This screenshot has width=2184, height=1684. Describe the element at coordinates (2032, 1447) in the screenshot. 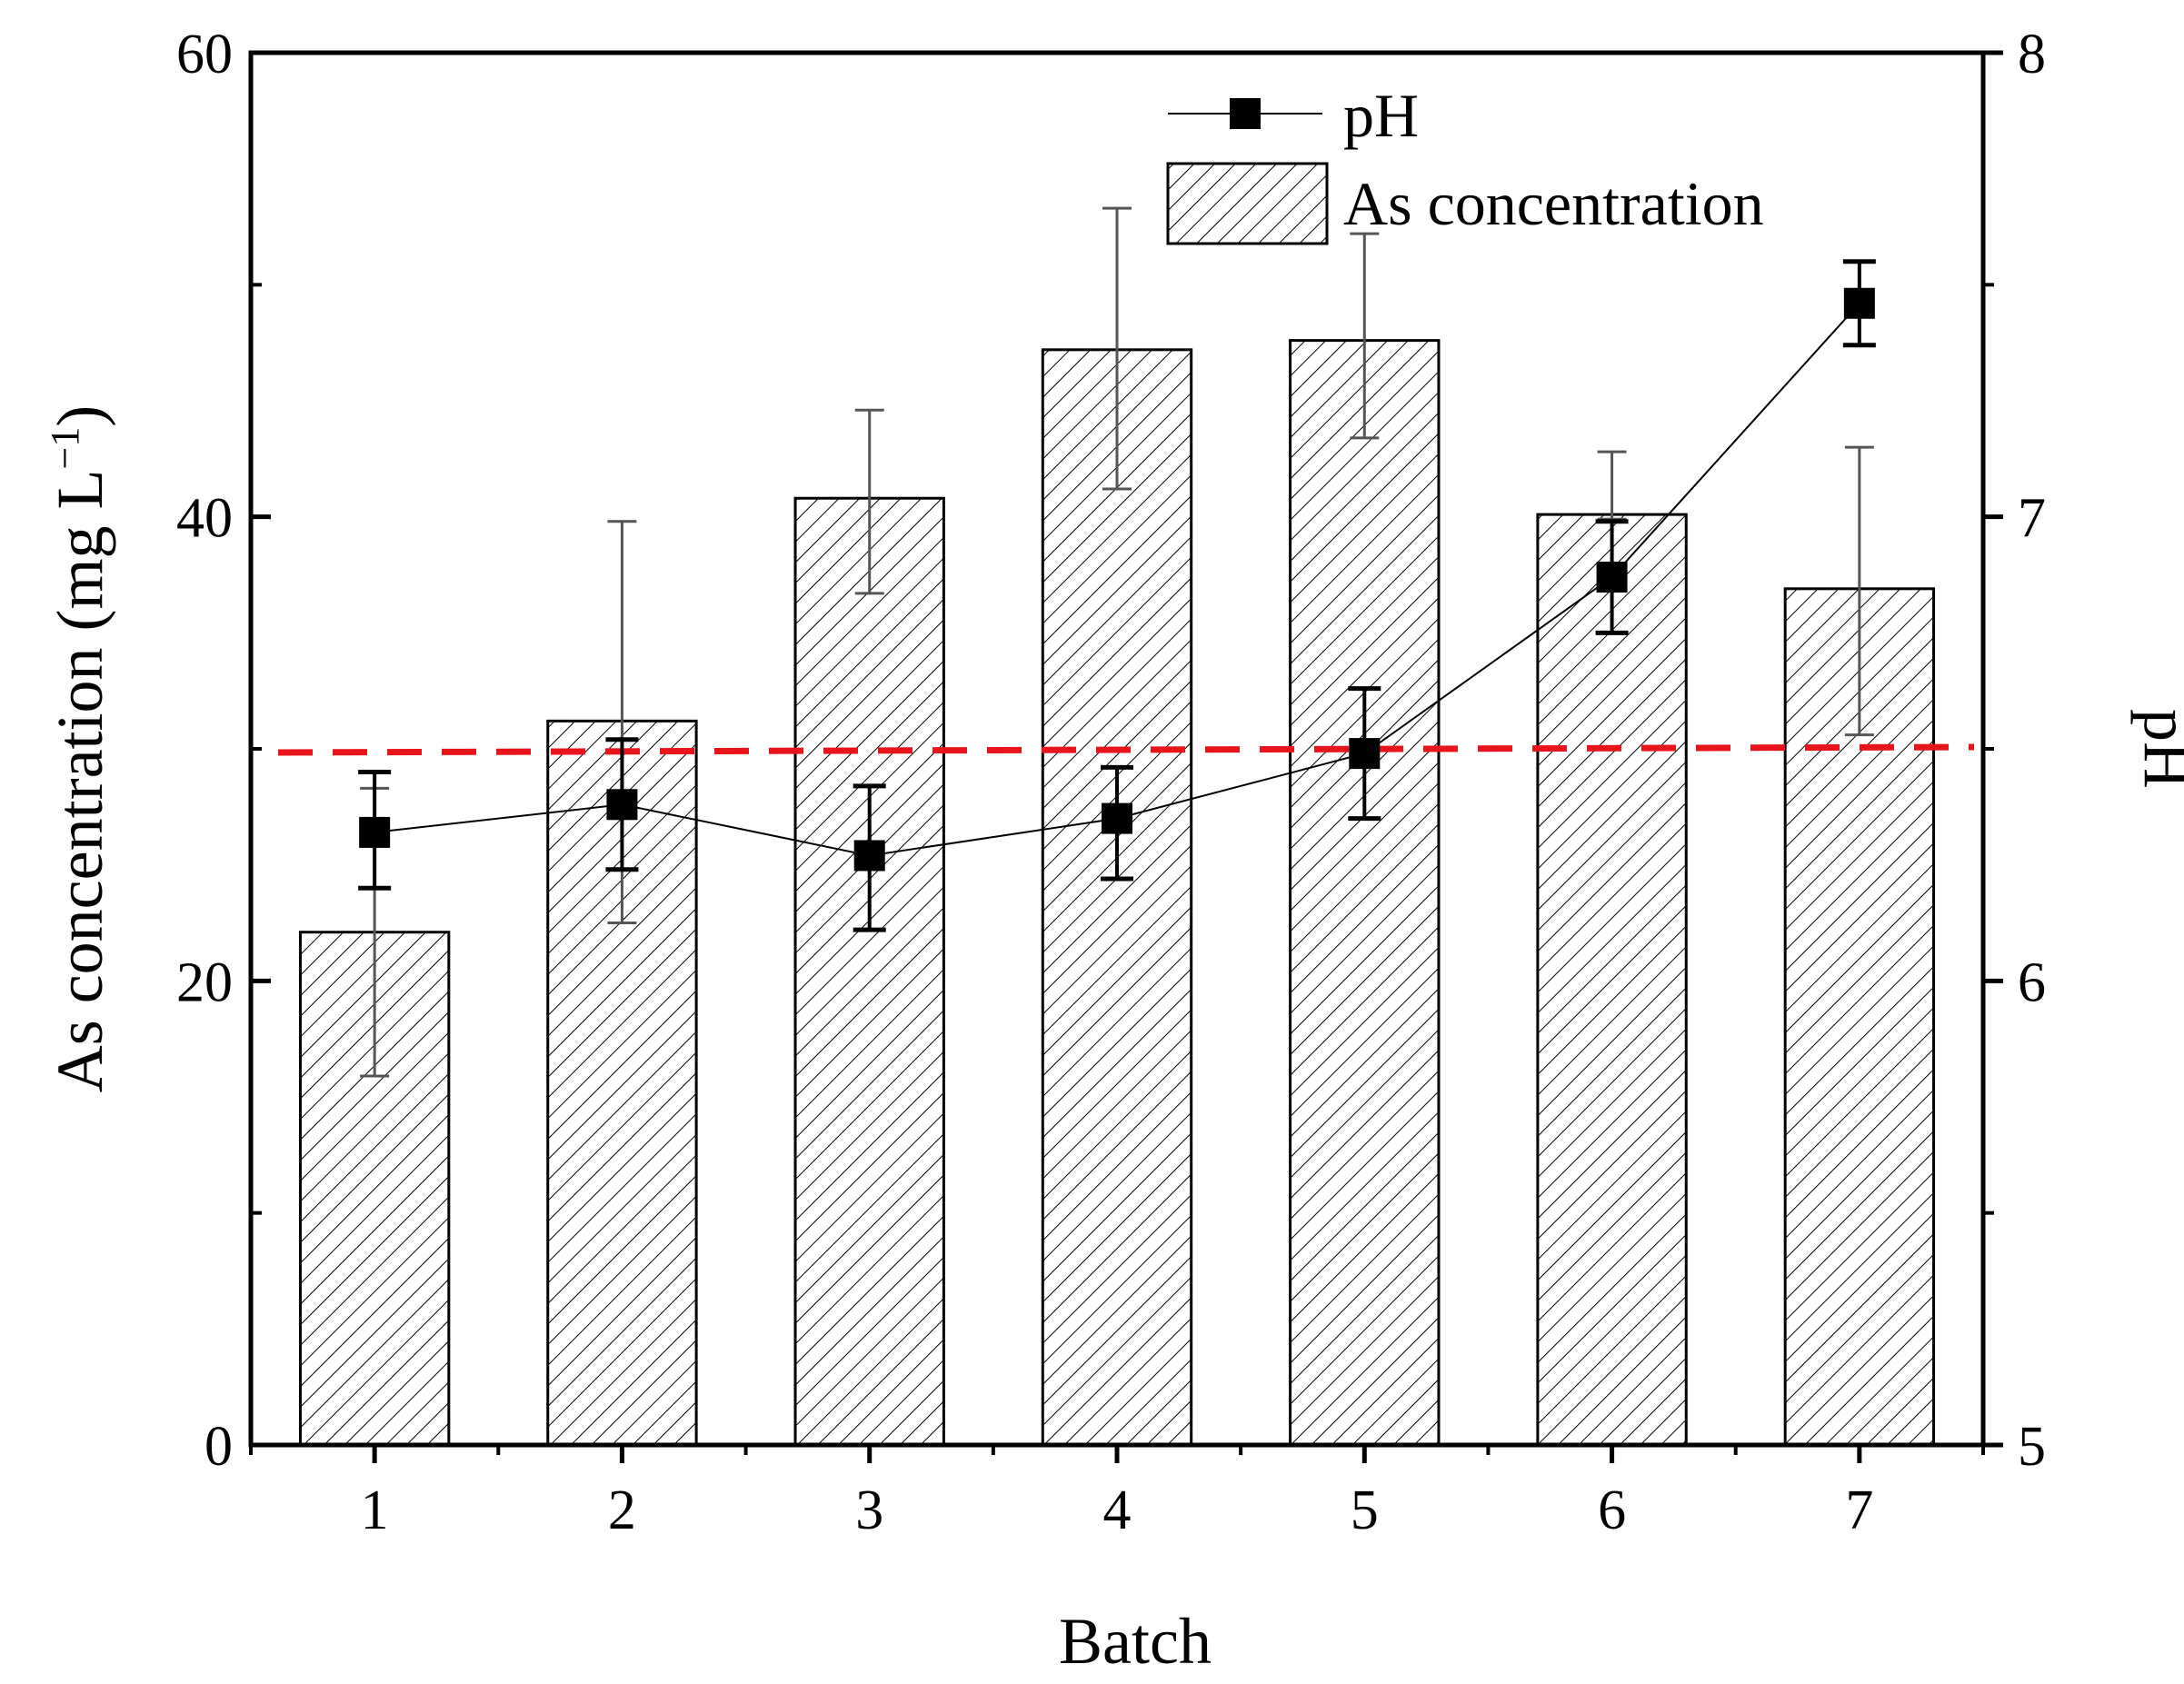

I see `y2-tick-label-5: 5` at that location.